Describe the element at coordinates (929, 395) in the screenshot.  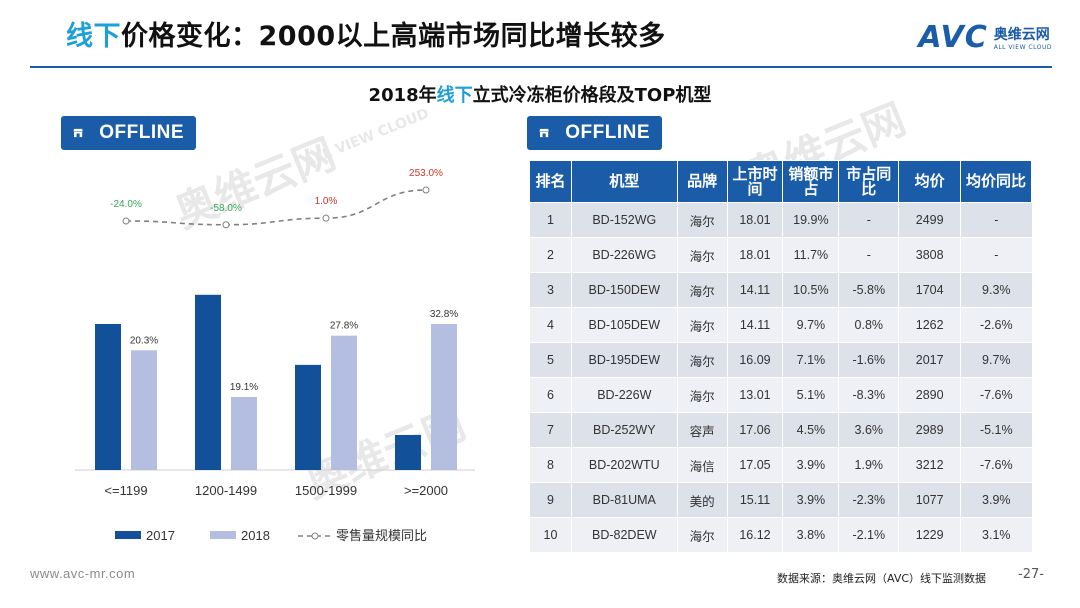
I see `table-cell: 2890` at that location.